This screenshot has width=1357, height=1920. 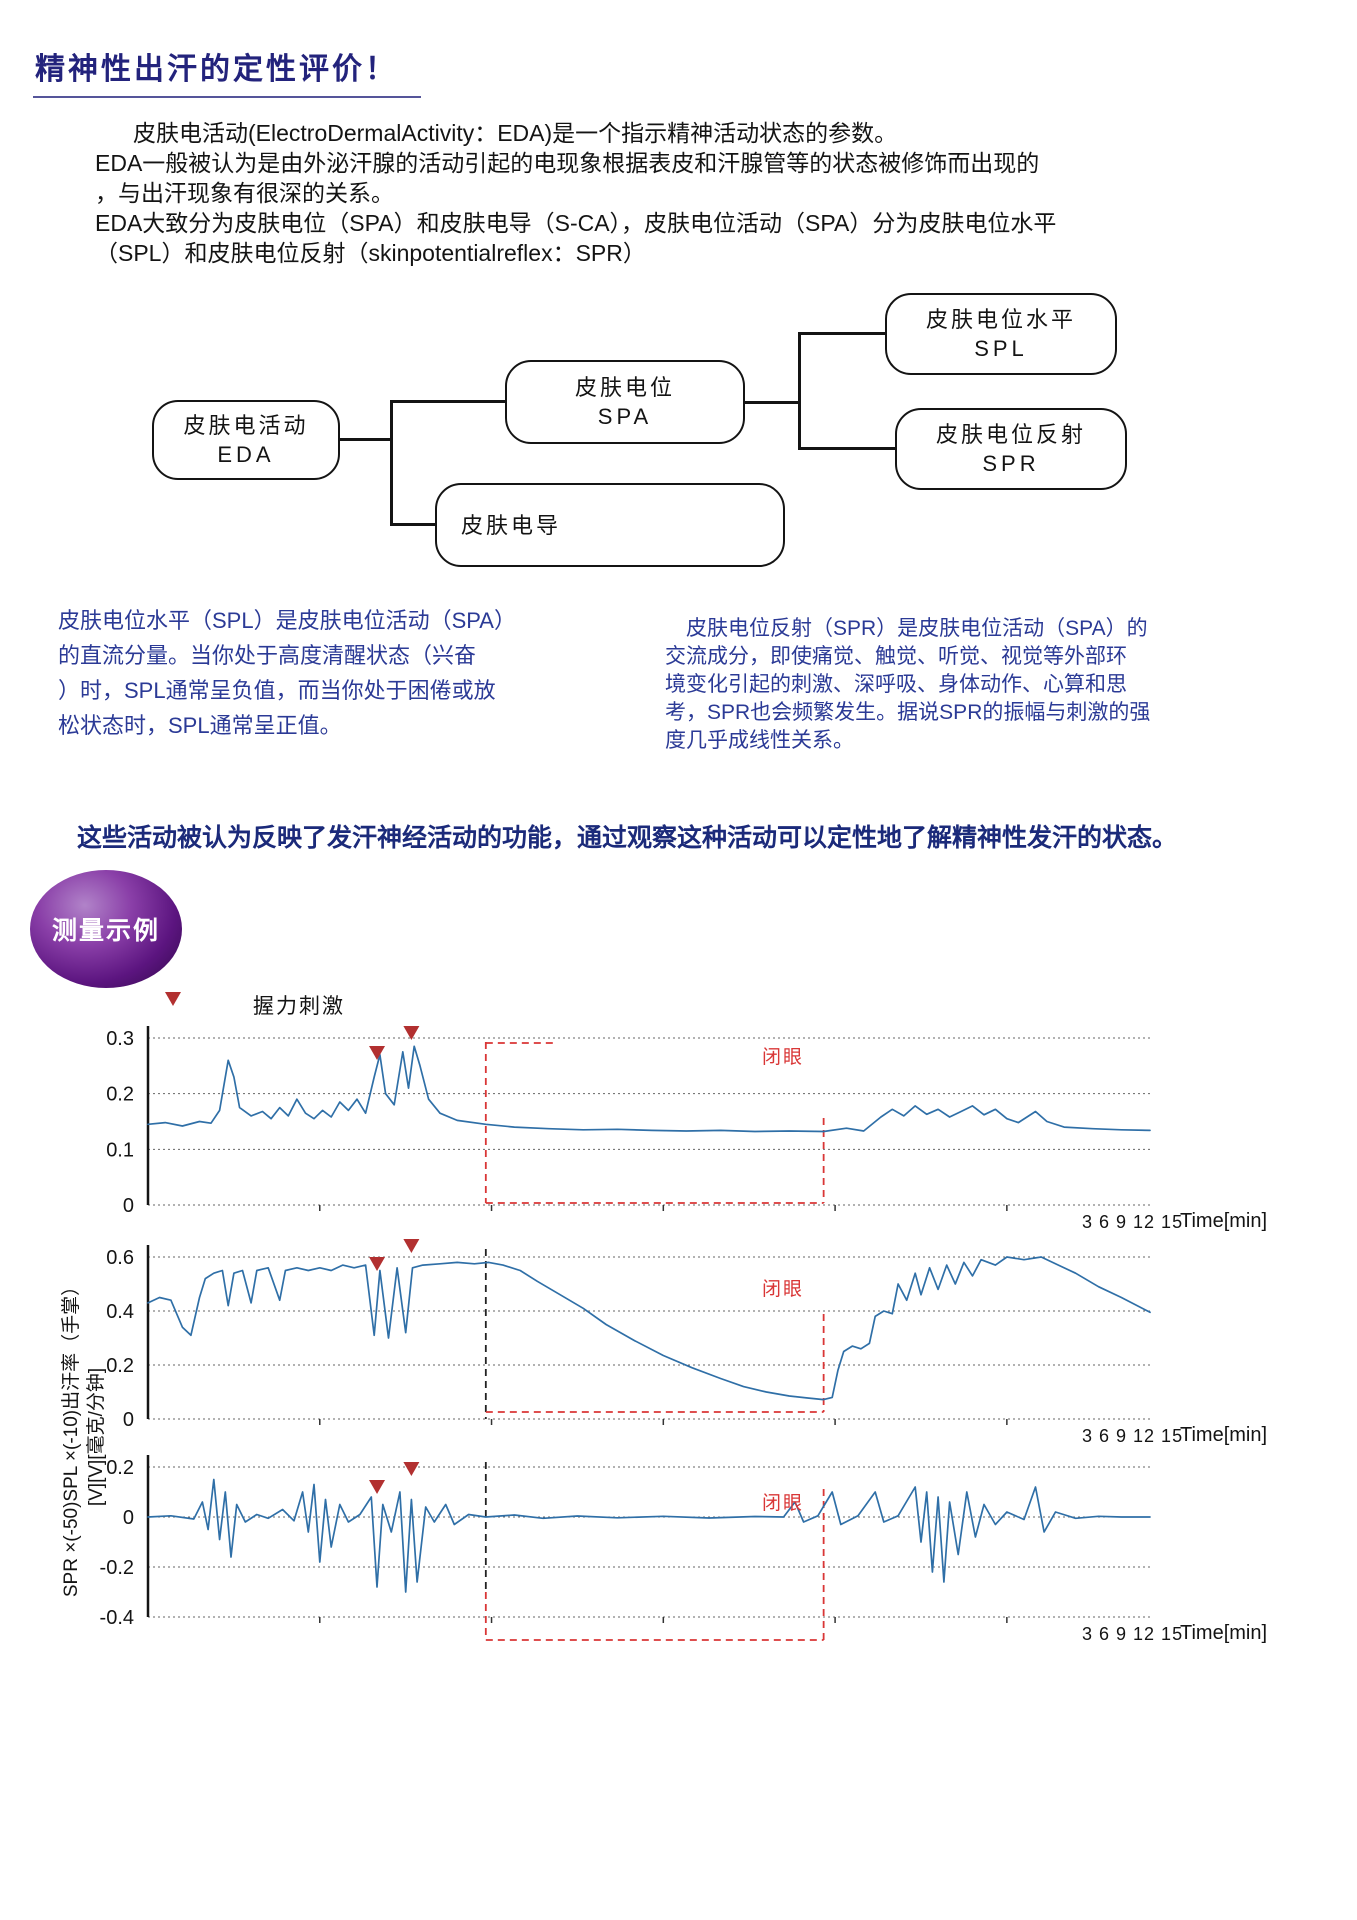 I want to click on x-tick-labels-chart3: 3 6 9 12 15, so click(x=1133, y=1634).